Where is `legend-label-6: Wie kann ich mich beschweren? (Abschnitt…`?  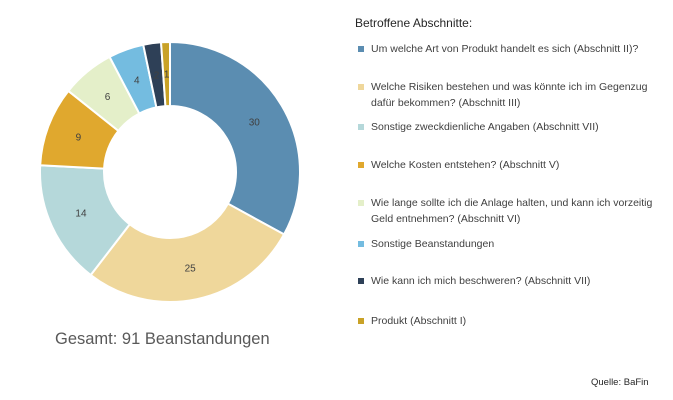 legend-label-6: Wie kann ich mich beschweren? (Abschnitt… is located at coordinates (481, 281).